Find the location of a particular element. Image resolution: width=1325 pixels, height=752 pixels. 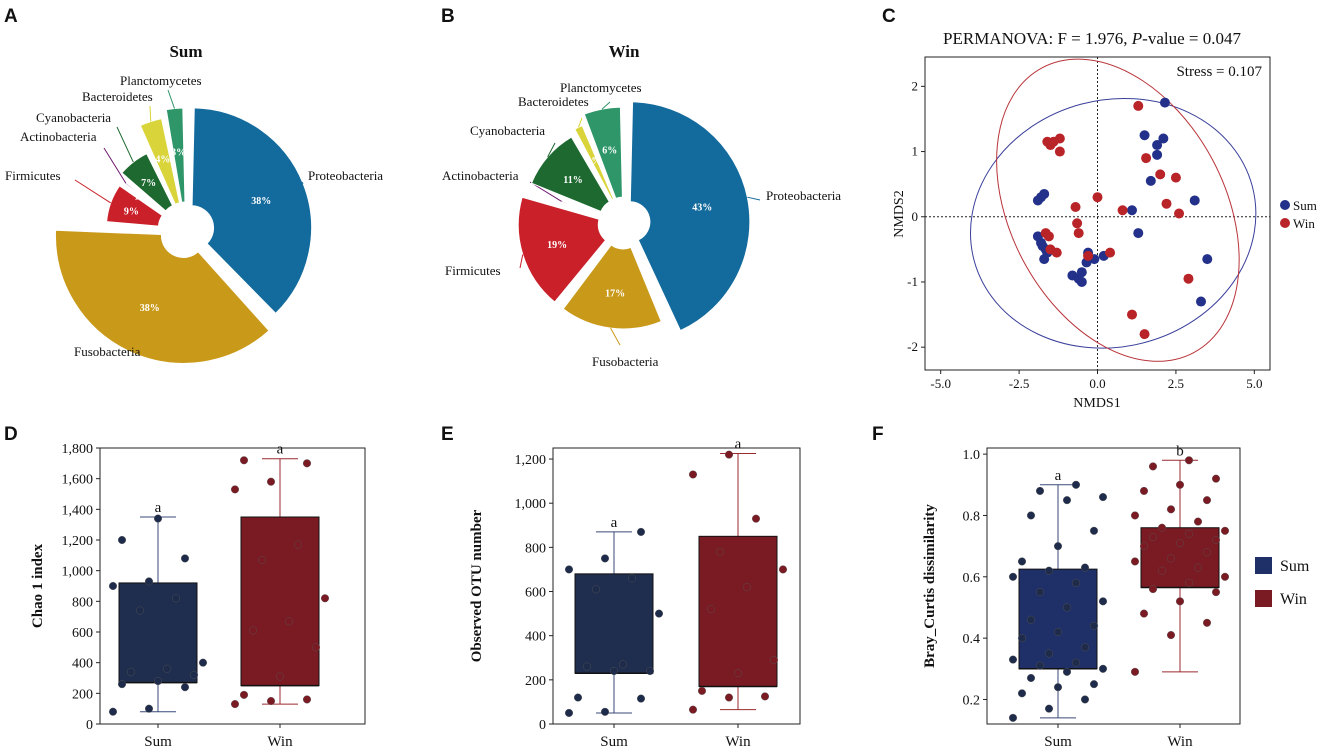

y-tick-label: 1 is located at coordinates (915, 151).